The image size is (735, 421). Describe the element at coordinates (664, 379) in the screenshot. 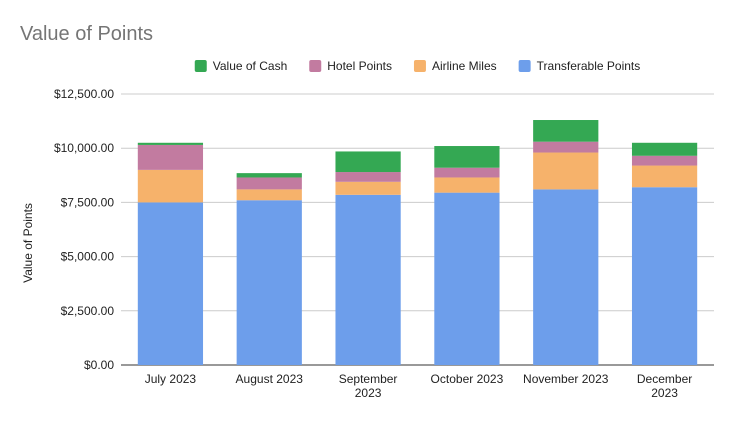

I see `x-tick-label-line: December` at that location.